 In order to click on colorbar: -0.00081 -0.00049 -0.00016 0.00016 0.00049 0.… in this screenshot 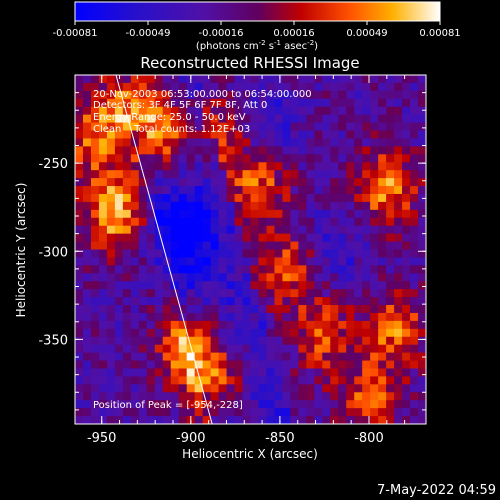, I will do `click(257, 26)`.